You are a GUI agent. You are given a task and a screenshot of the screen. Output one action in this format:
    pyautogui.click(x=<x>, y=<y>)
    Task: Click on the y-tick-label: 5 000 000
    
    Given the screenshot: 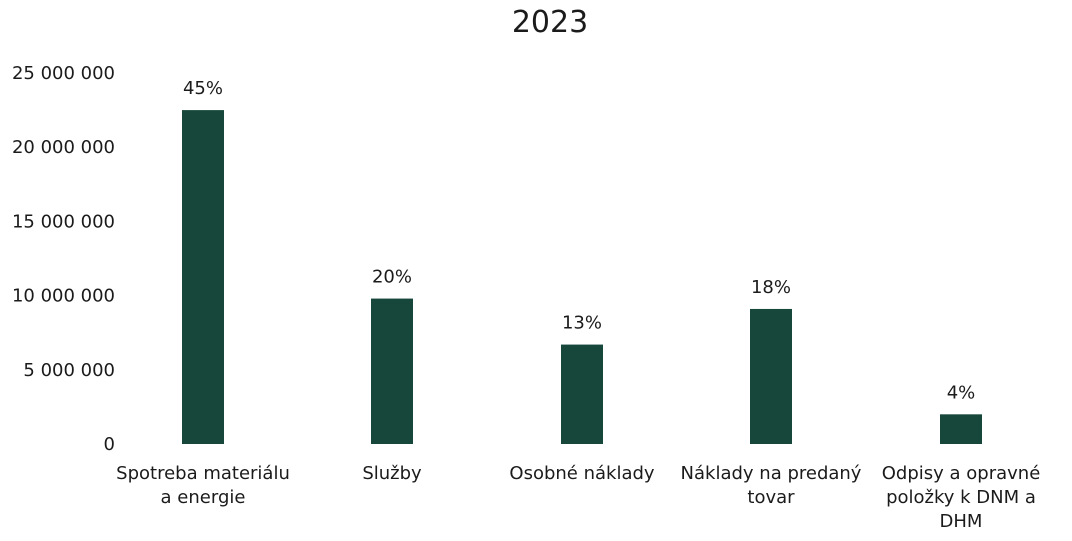 What is the action you would take?
    pyautogui.click(x=69, y=370)
    